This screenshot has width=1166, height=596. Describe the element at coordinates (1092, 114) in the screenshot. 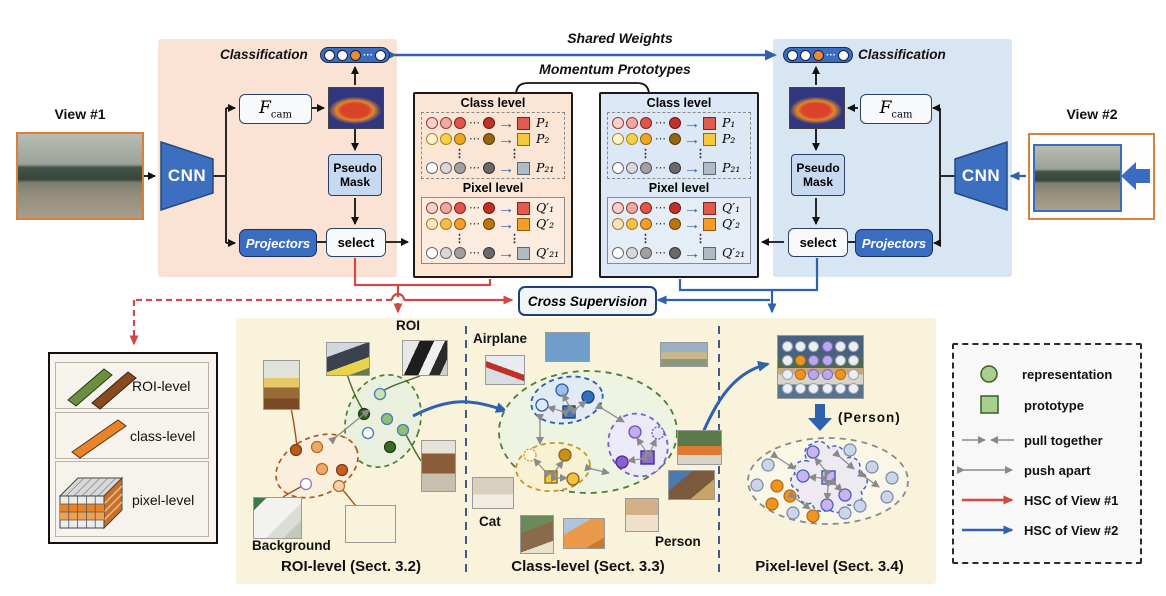

I see `view2-title: View #2` at that location.